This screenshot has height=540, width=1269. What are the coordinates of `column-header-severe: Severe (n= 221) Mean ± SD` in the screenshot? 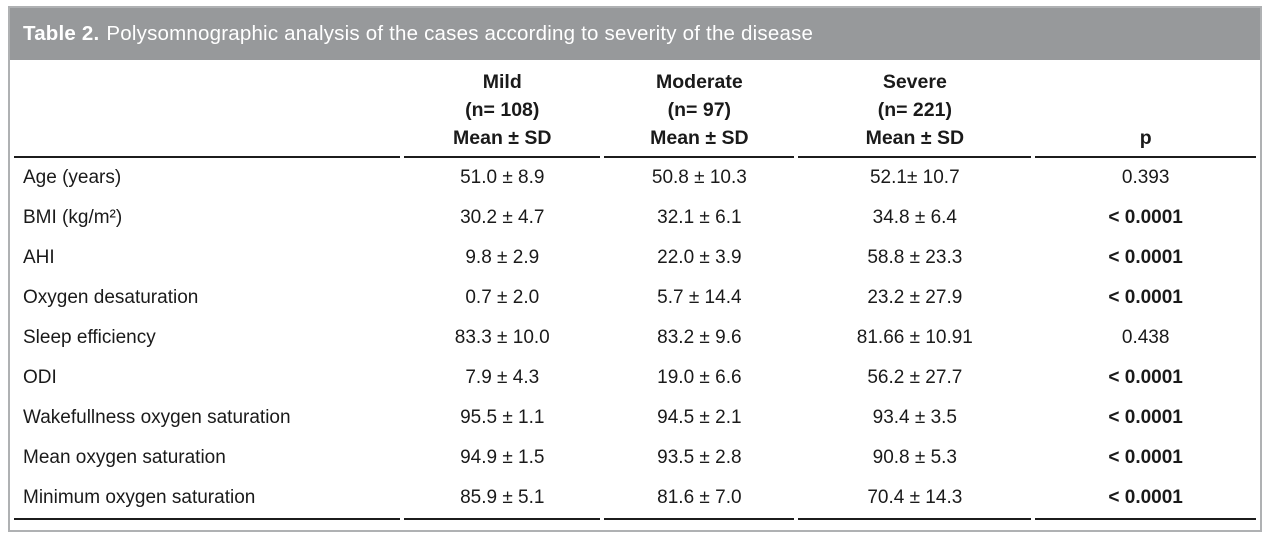 It's located at (915, 109).